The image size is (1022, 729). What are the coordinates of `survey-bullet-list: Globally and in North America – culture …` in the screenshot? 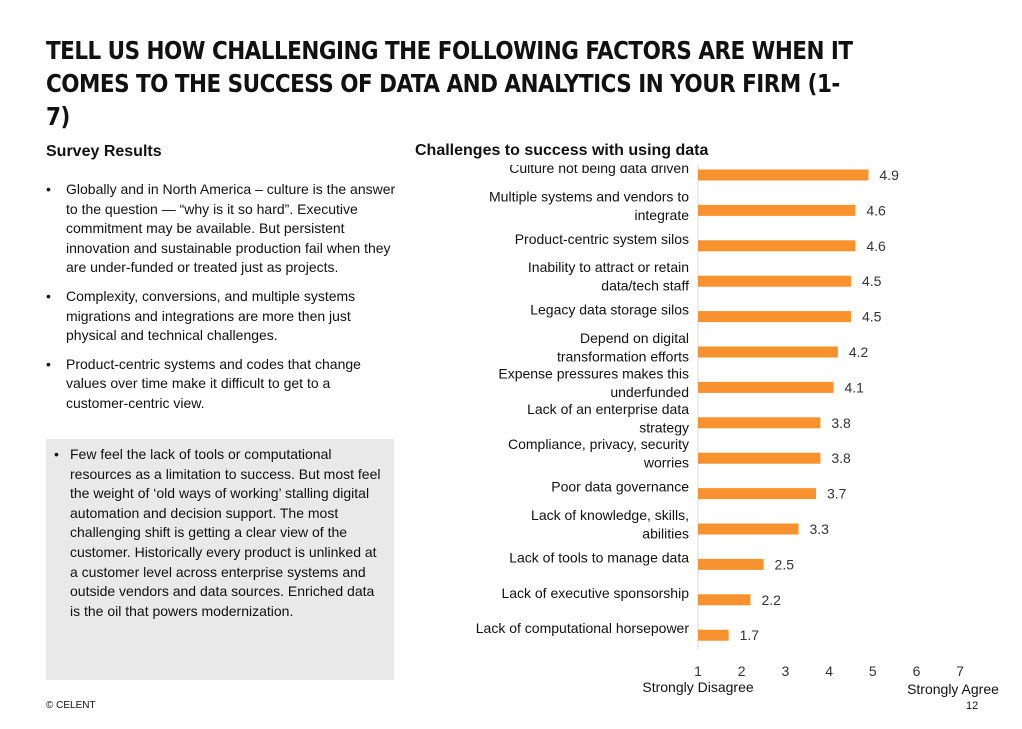 It's located at (221, 301).